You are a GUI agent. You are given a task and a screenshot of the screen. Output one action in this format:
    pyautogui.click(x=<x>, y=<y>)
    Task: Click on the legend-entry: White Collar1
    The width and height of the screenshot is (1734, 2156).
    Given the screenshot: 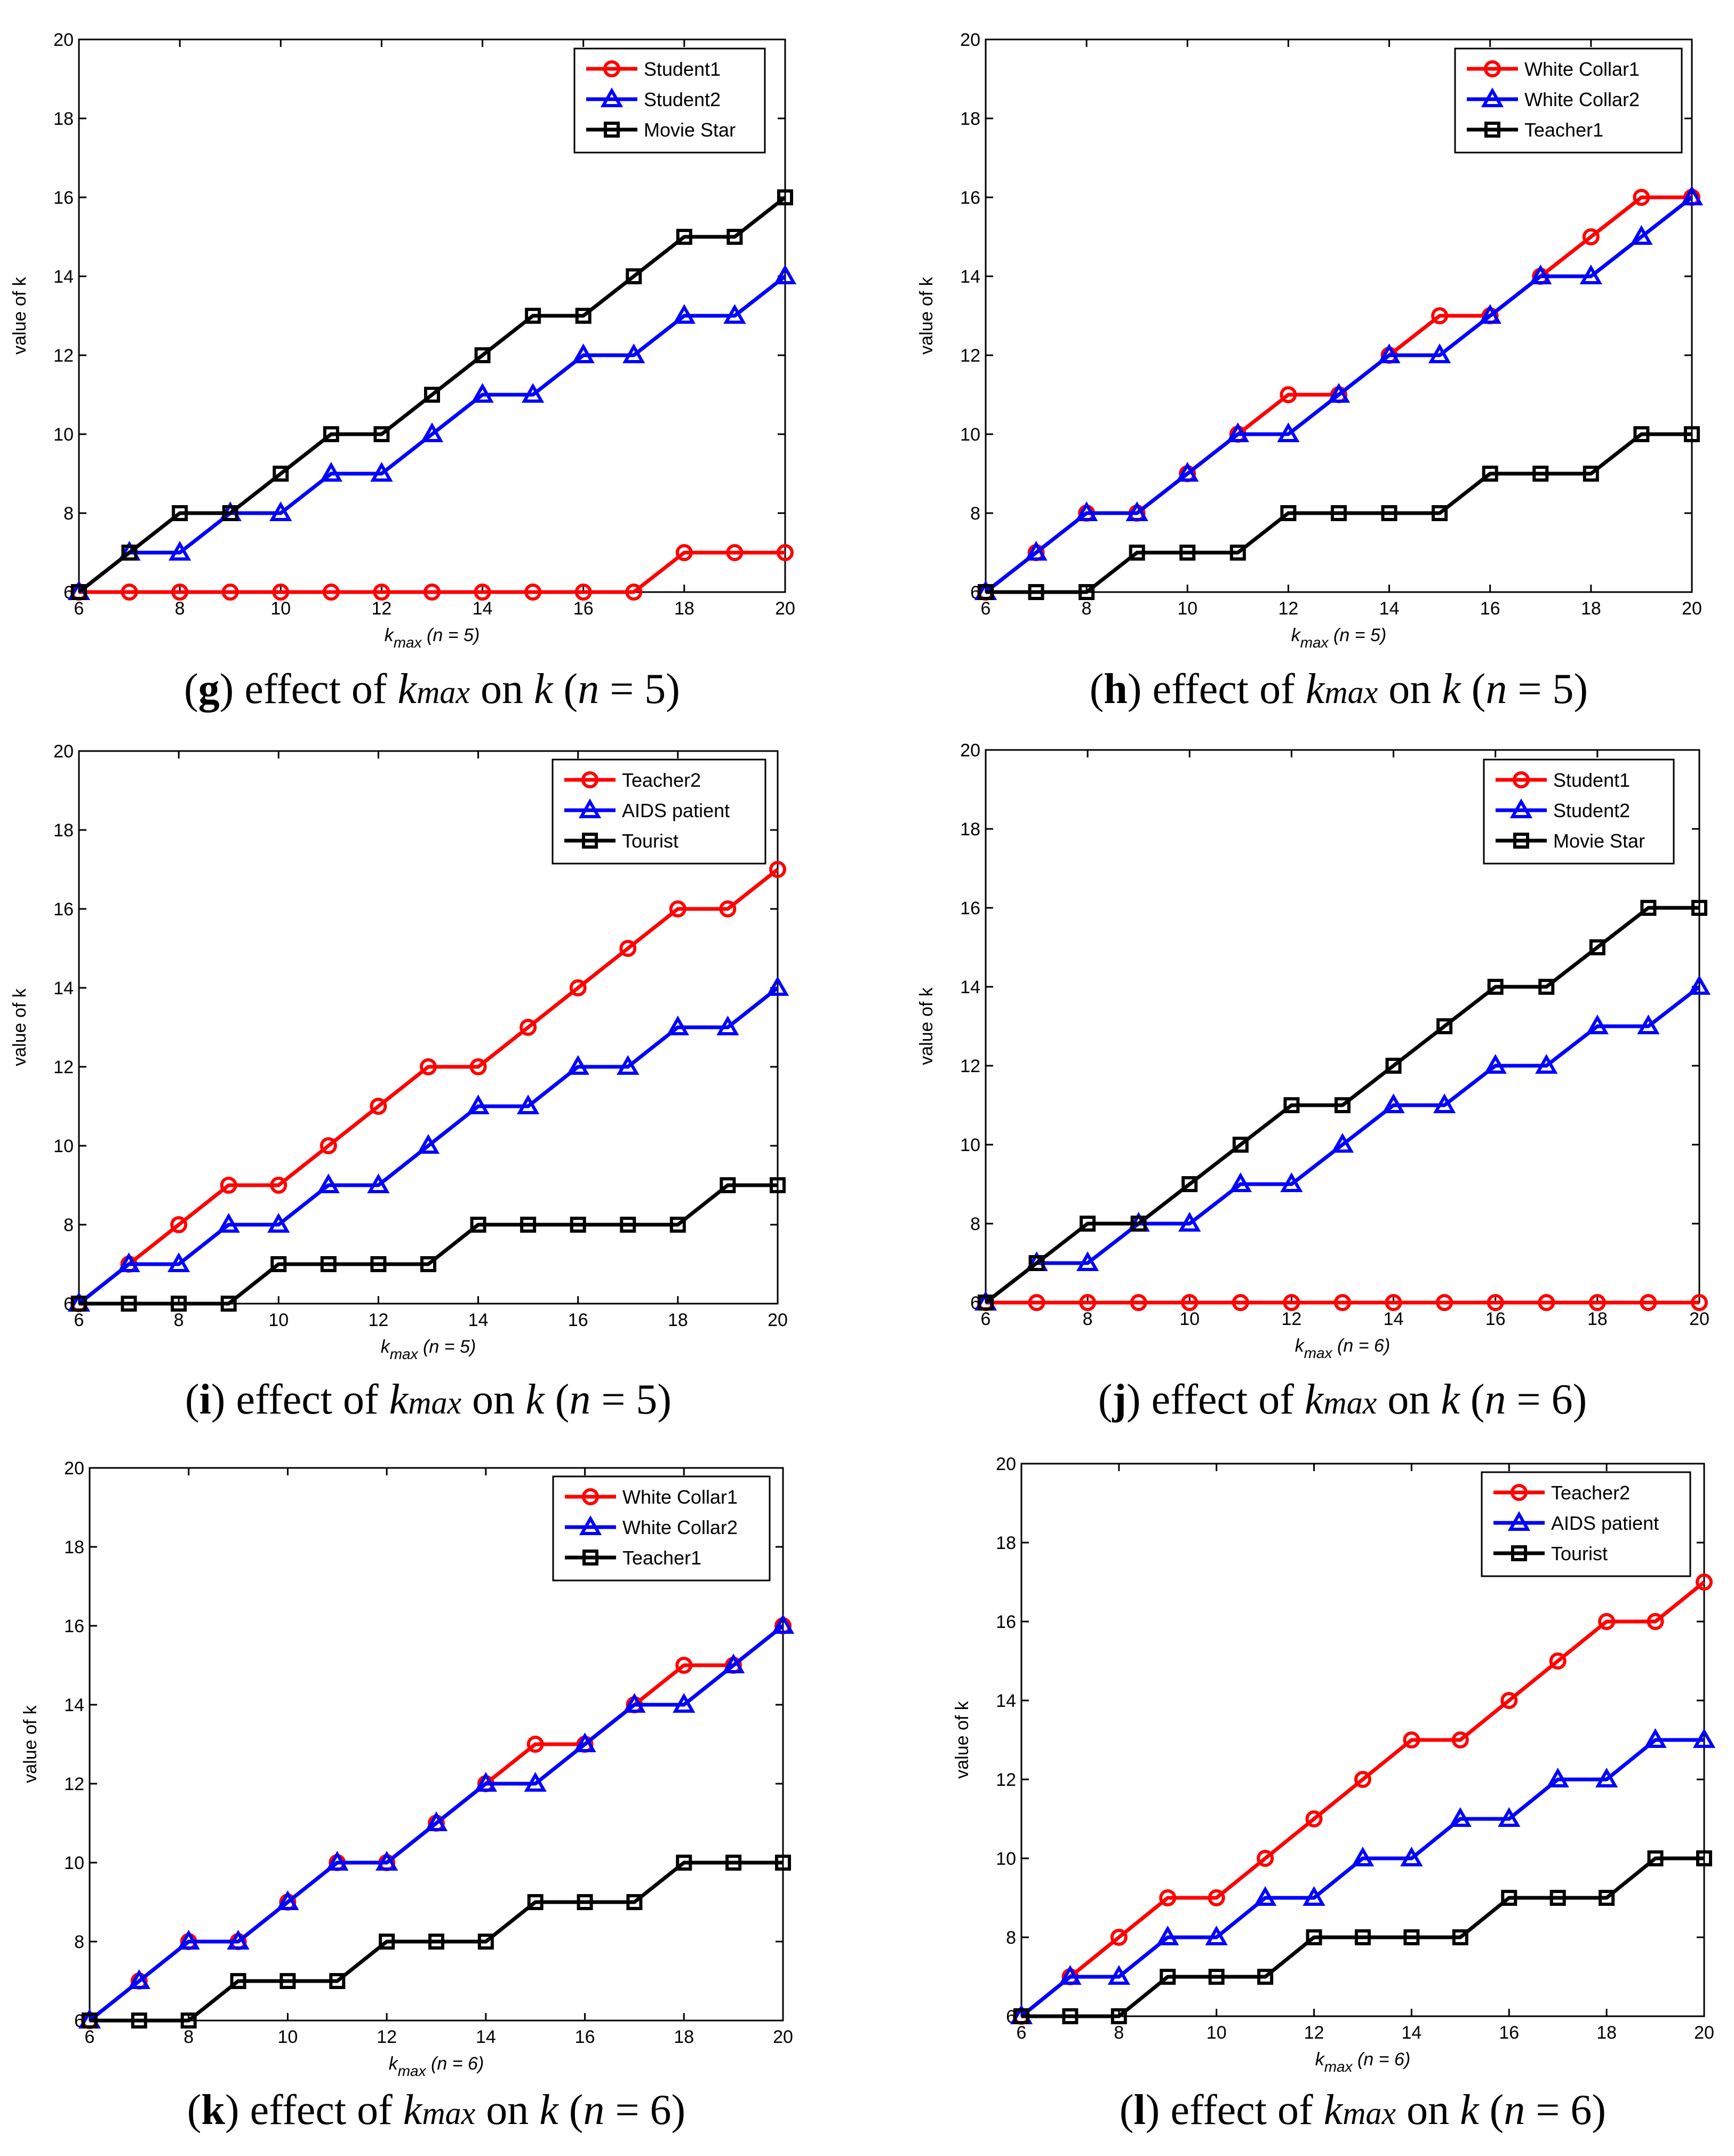 What is the action you would take?
    pyautogui.click(x=1582, y=69)
    